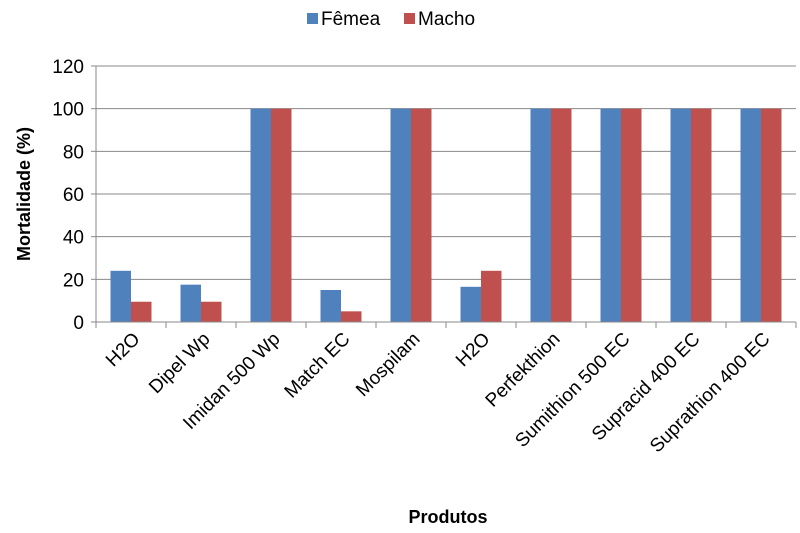  I want to click on y-tick-labels: 0 20 40 60 80 100 120, so click(68, 195).